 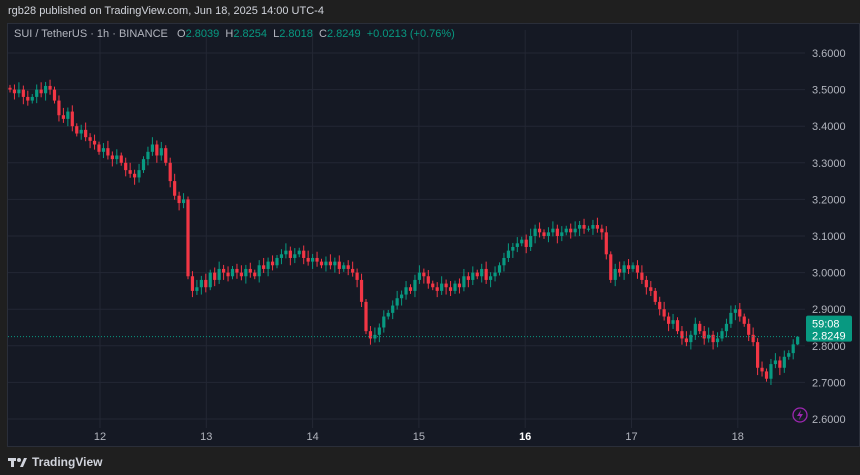 What do you see at coordinates (829, 347) in the screenshot?
I see `y-tick-label: 2.8000` at bounding box center [829, 347].